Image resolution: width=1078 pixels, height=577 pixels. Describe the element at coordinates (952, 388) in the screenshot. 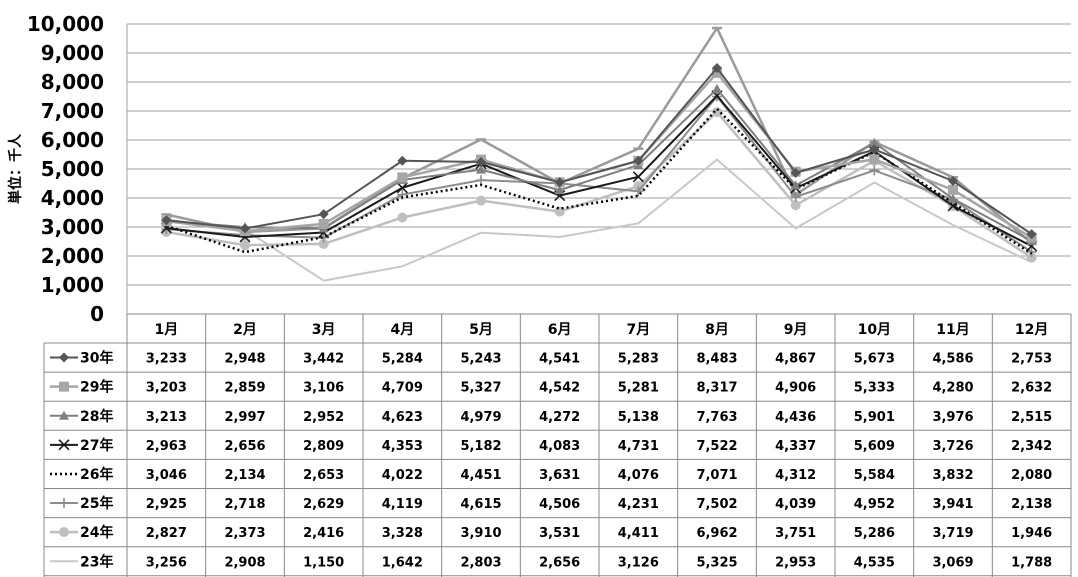

I see `data-label: 4,280` at that location.